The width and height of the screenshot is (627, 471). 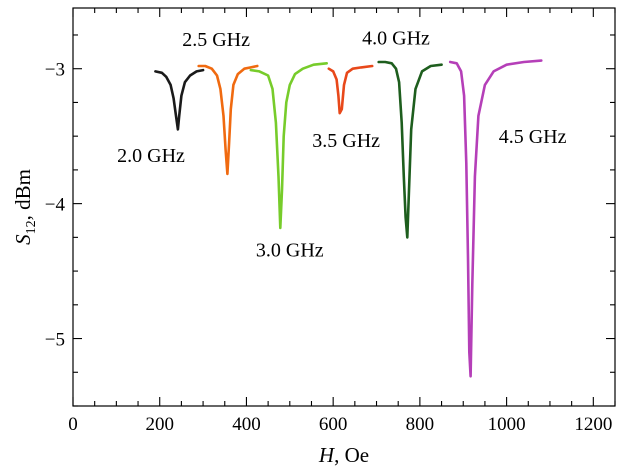 I want to click on series-line-4-0-ghz, so click(x=410, y=149).